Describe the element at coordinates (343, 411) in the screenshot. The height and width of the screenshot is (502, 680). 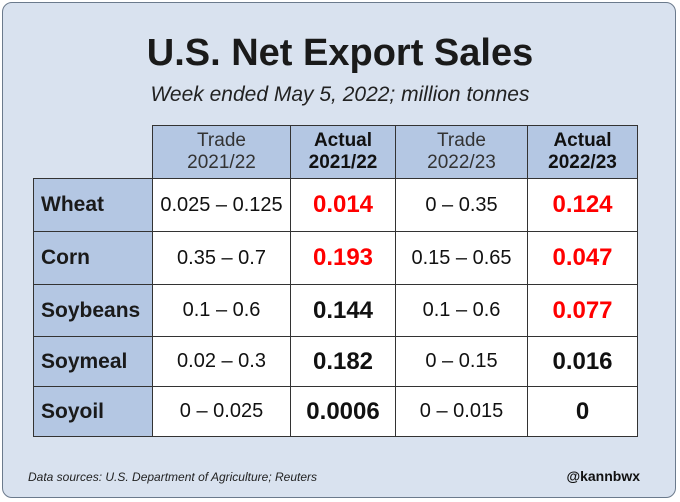
I see `actual-cell: 0.0006` at that location.